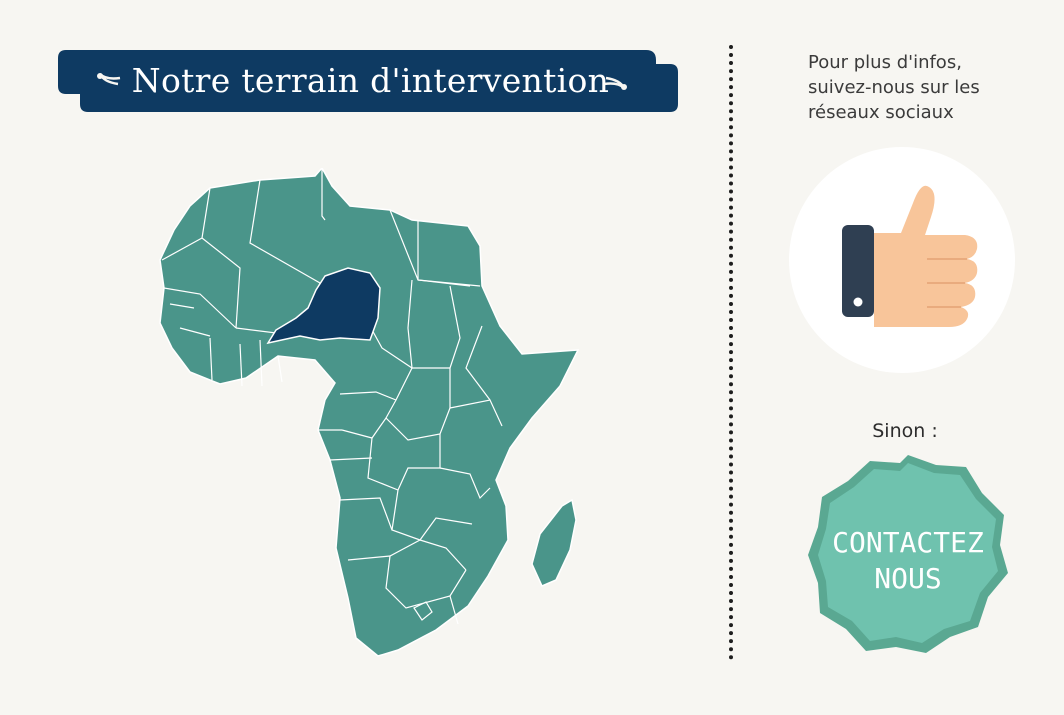  I want to click on banner-ribbon-shape, so click(368, 81).